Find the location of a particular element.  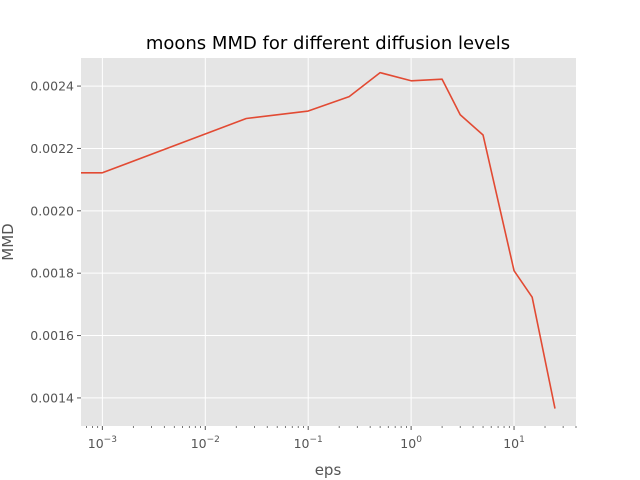

x-axis-label: eps is located at coordinates (328, 470).